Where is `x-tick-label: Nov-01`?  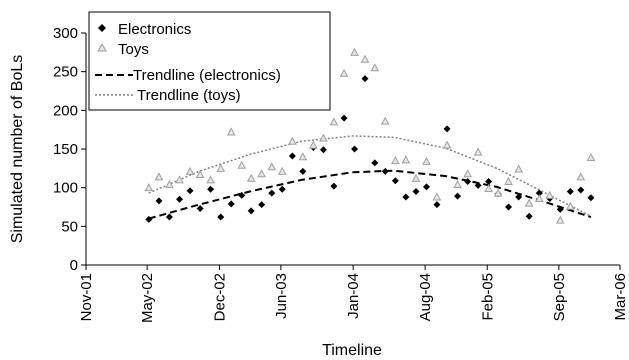 x-tick-label: Nov-01 is located at coordinates (86, 297).